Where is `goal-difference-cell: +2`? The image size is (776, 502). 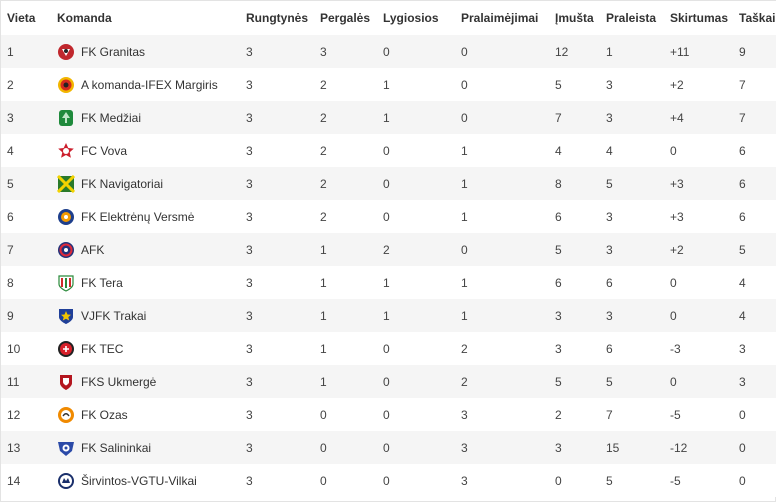
goal-difference-cell: +2 is located at coordinates (677, 84).